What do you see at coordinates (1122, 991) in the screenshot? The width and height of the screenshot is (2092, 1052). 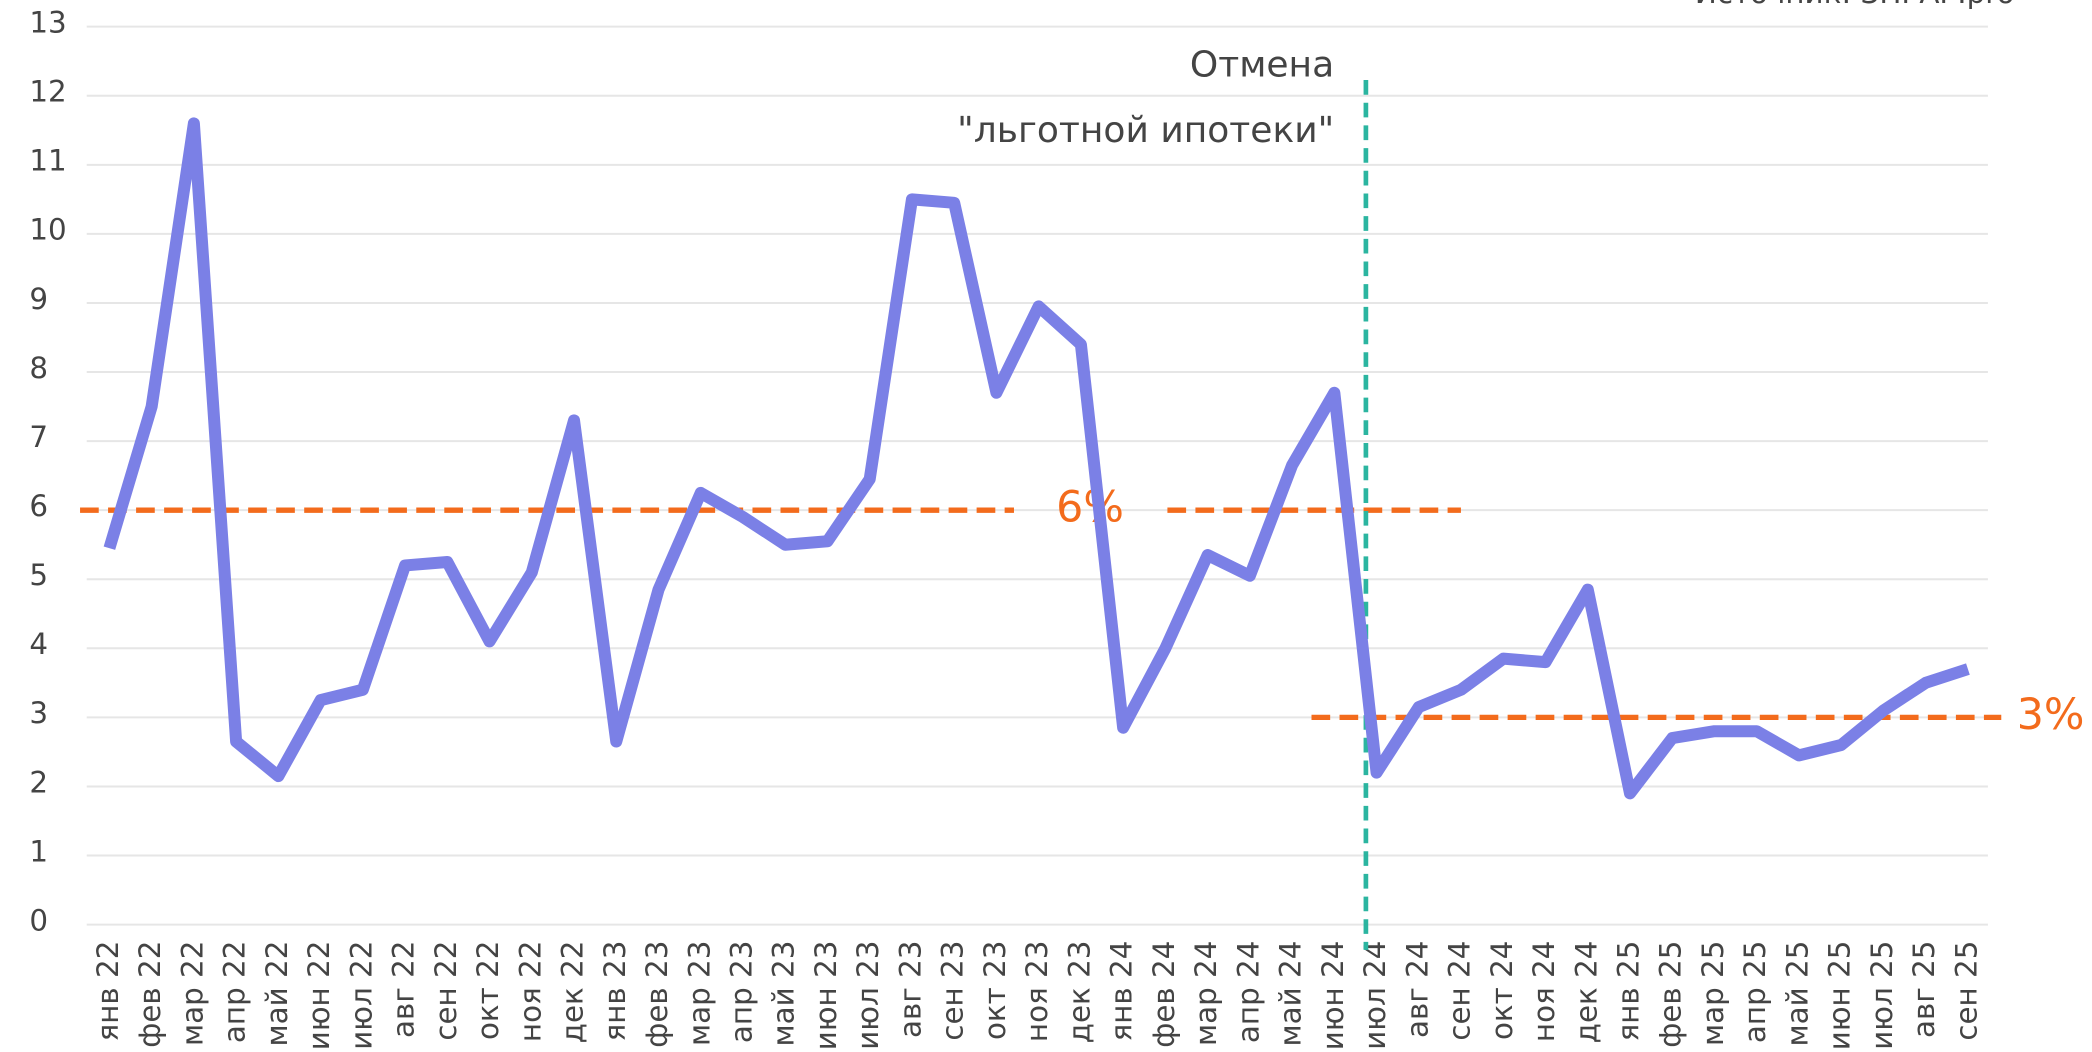 I see `x-tick-label: янв 24` at bounding box center [1122, 991].